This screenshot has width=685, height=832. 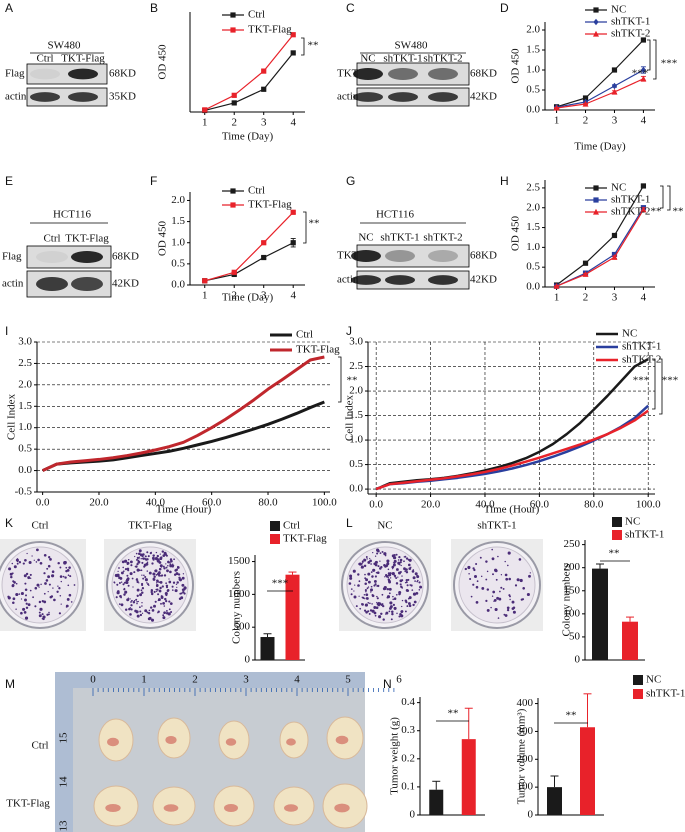 I want to click on ruler-label: 6, so click(x=399, y=680).